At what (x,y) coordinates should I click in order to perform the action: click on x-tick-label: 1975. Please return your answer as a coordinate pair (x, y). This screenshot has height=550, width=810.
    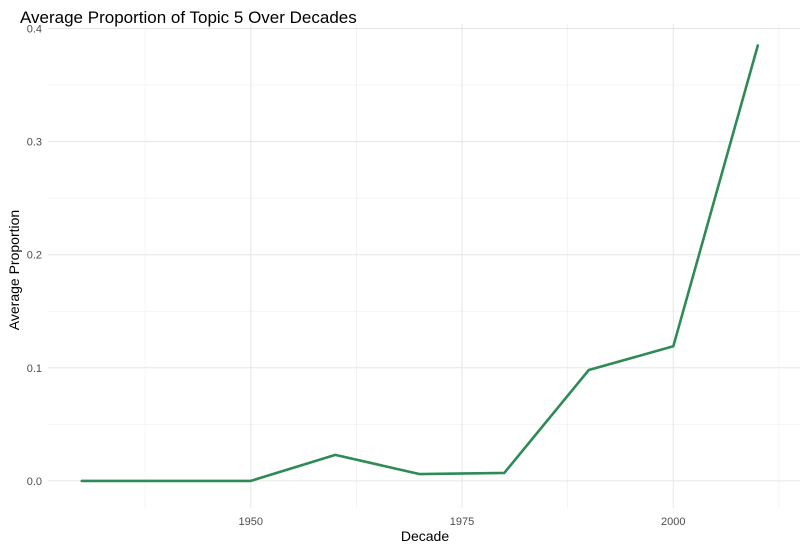
    Looking at the image, I should click on (462, 522).